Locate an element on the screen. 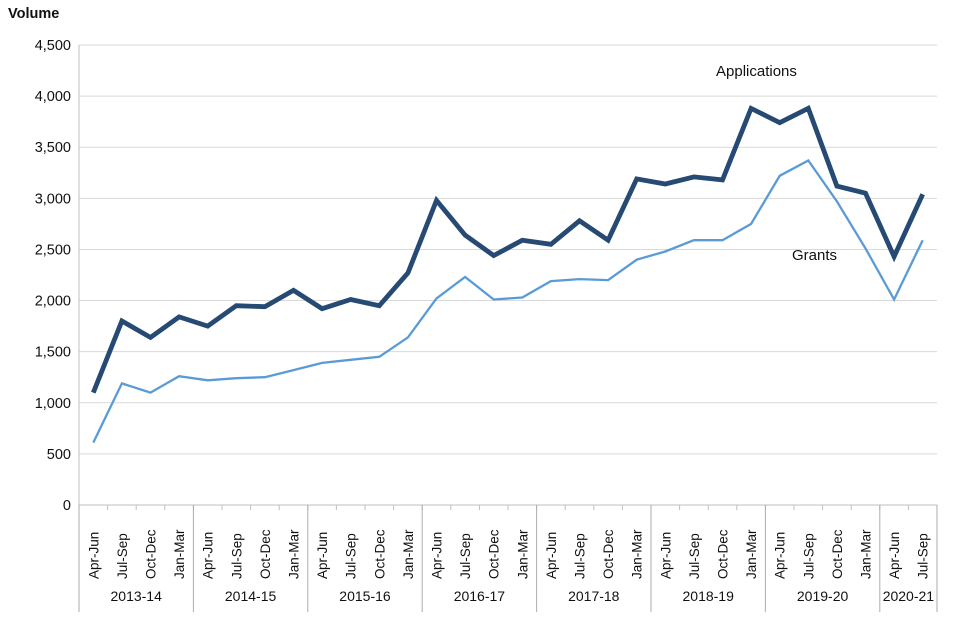 Image resolution: width=960 pixels, height=640 pixels. year-label: 2019-20 is located at coordinates (823, 596).